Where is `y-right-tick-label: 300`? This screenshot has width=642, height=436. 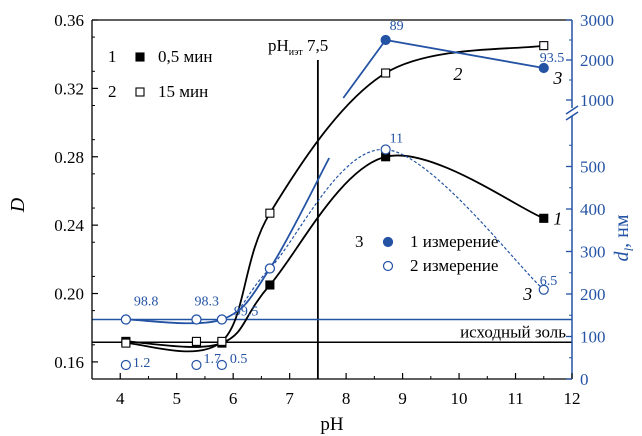
y-right-tick-label: 300 is located at coordinates (593, 252).